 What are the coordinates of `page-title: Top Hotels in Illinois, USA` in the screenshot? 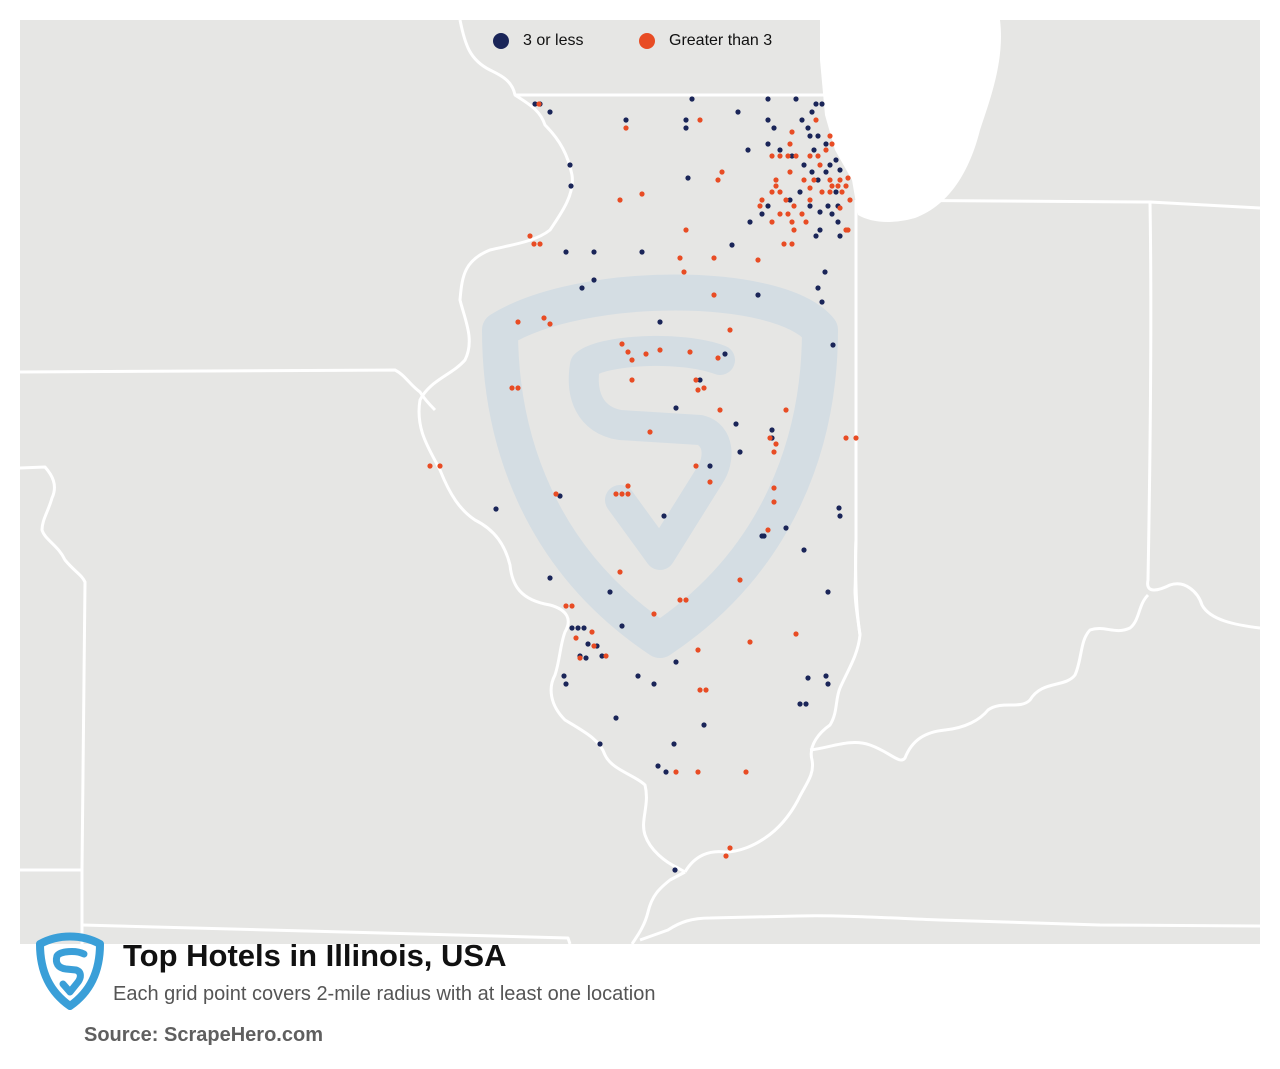 It's located at (315, 956).